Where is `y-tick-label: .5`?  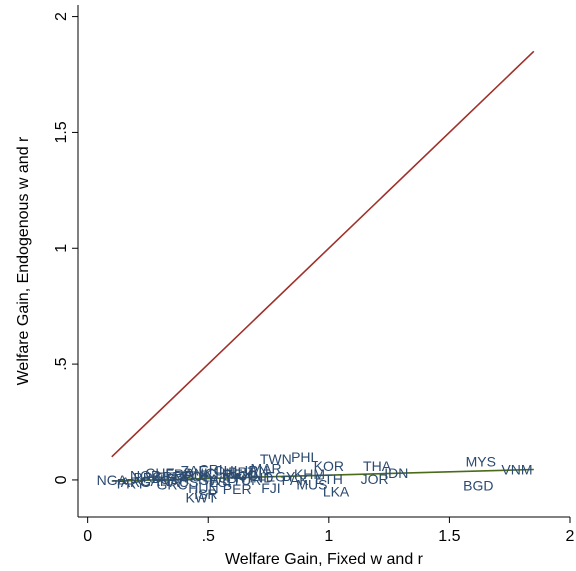
y-tick-label: .5 is located at coordinates (61, 363).